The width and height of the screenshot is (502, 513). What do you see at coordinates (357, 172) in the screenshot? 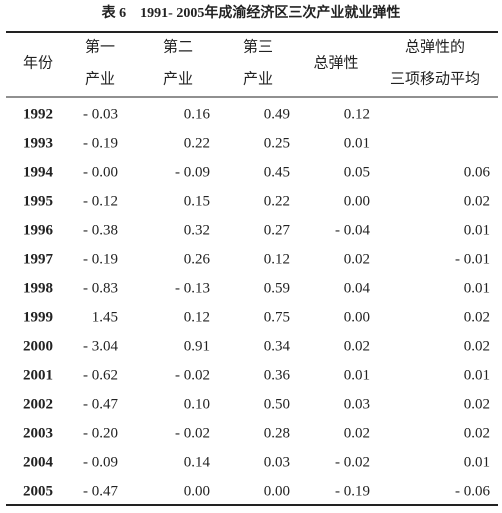
I see `value-cell: 0.05` at bounding box center [357, 172].